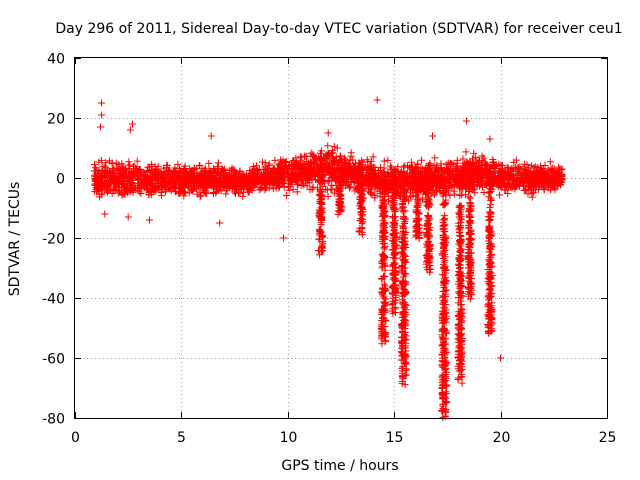 This screenshot has width=640, height=480. What do you see at coordinates (608, 438) in the screenshot?
I see `x-tick-label: 25` at bounding box center [608, 438].